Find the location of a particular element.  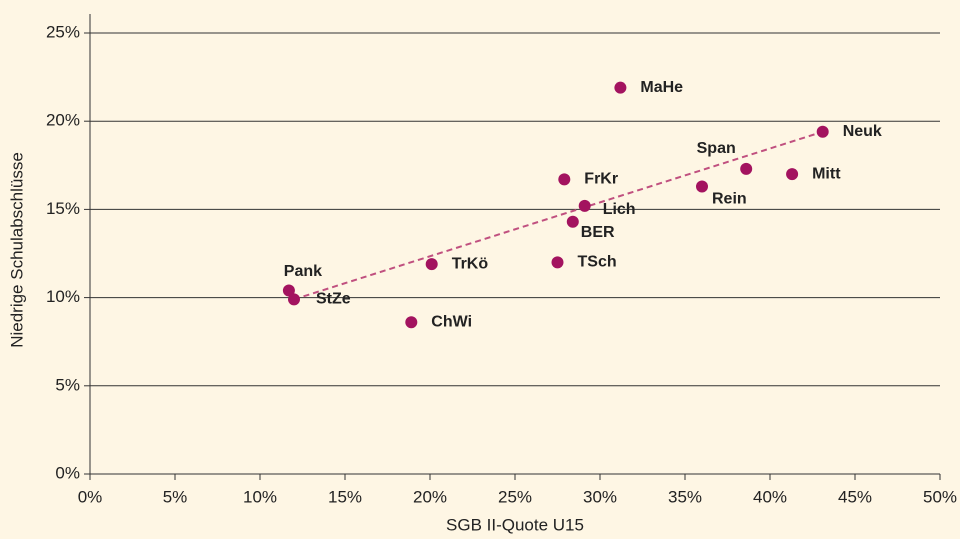

point-label: ChWi is located at coordinates (451, 322).